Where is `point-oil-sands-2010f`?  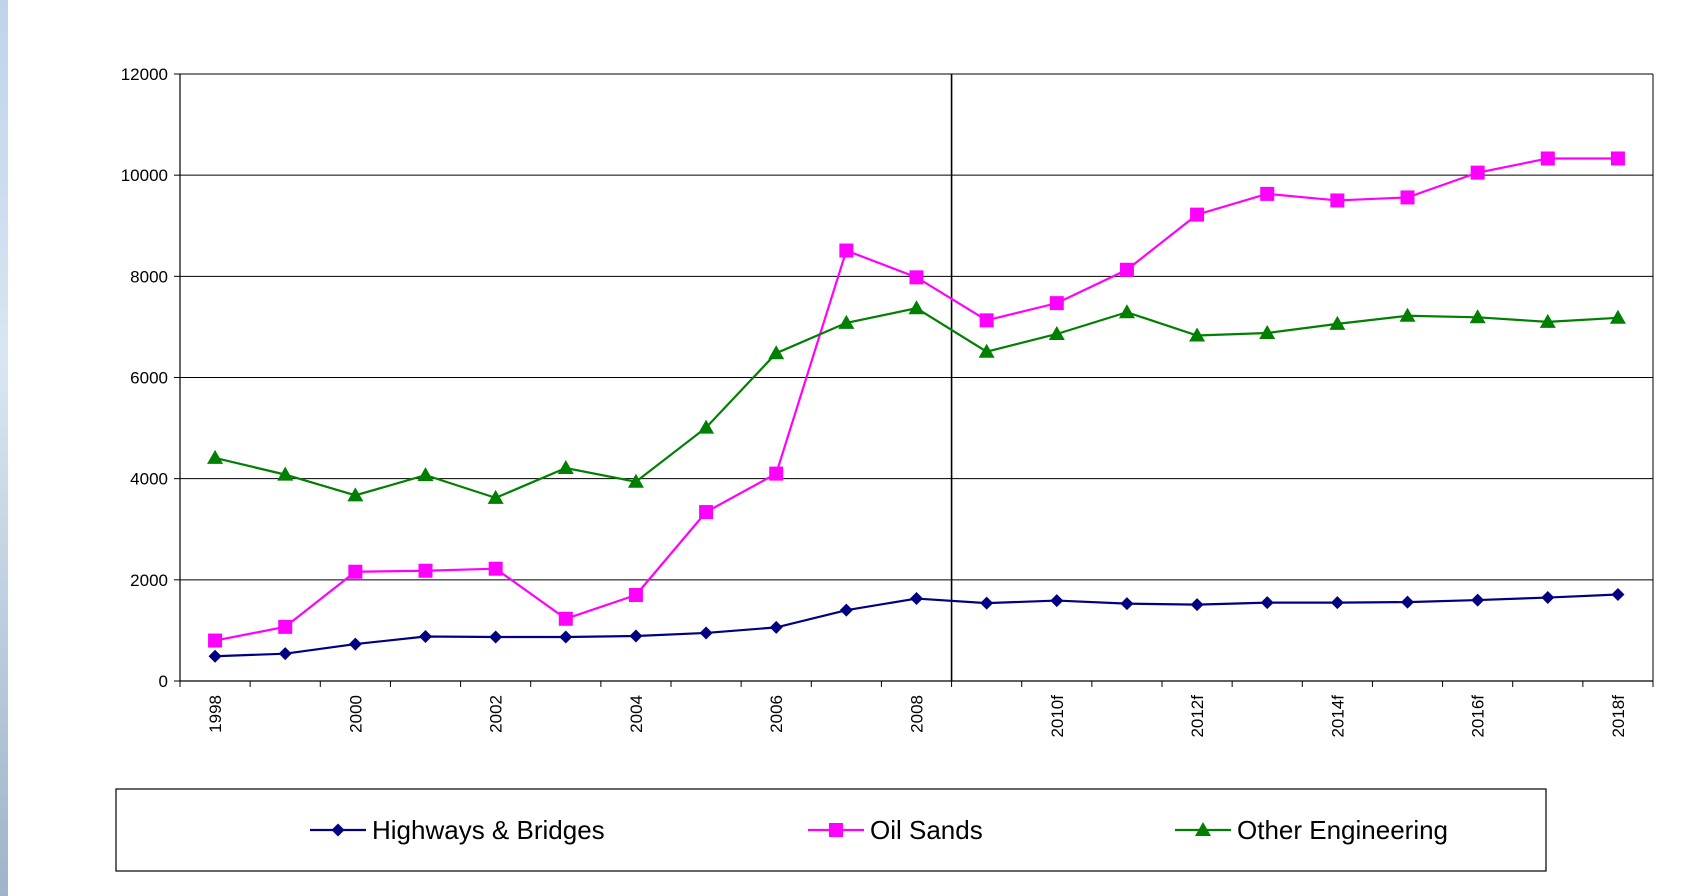
point-oil-sands-2010f is located at coordinates (1056, 303).